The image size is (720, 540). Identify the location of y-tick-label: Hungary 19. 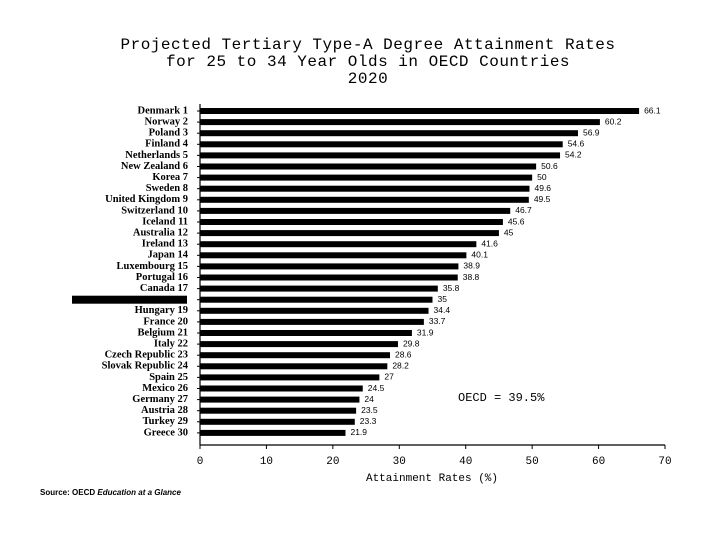
(161, 310).